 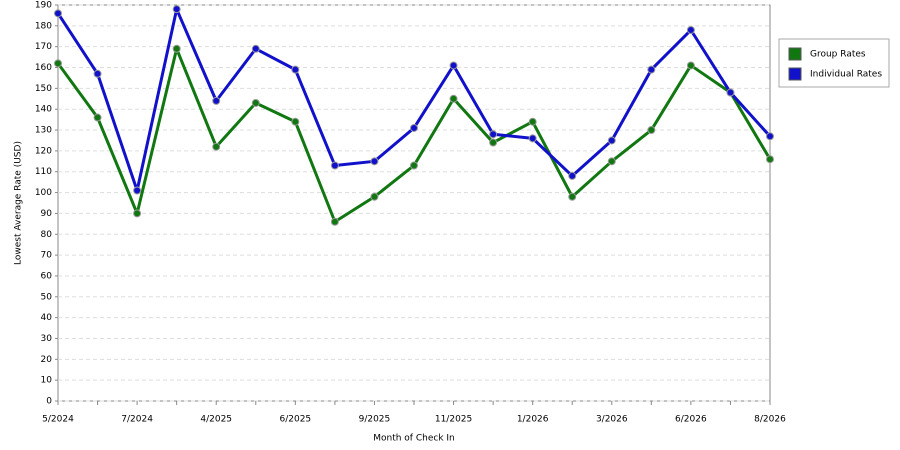 What do you see at coordinates (43, 110) in the screenshot?
I see `y-tick-label: 140` at bounding box center [43, 110].